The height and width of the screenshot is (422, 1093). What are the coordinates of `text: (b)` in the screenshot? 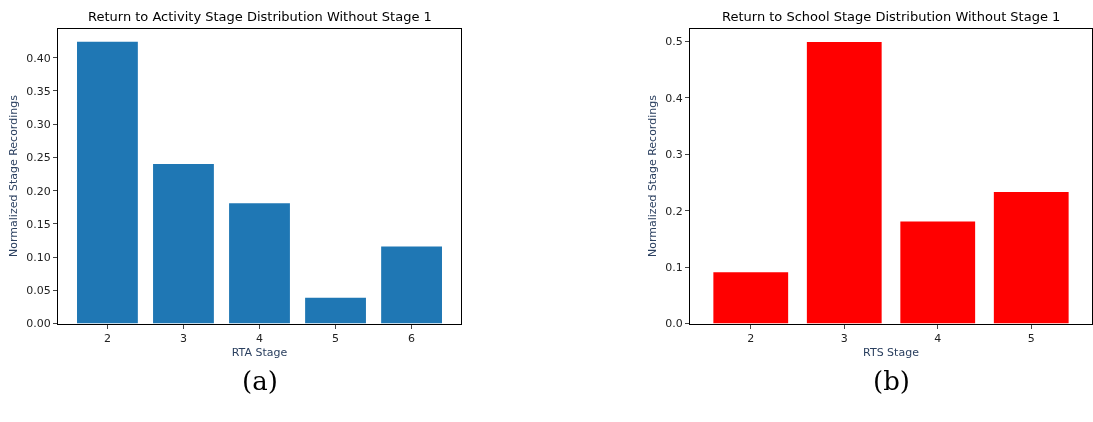 It's located at (891, 381).